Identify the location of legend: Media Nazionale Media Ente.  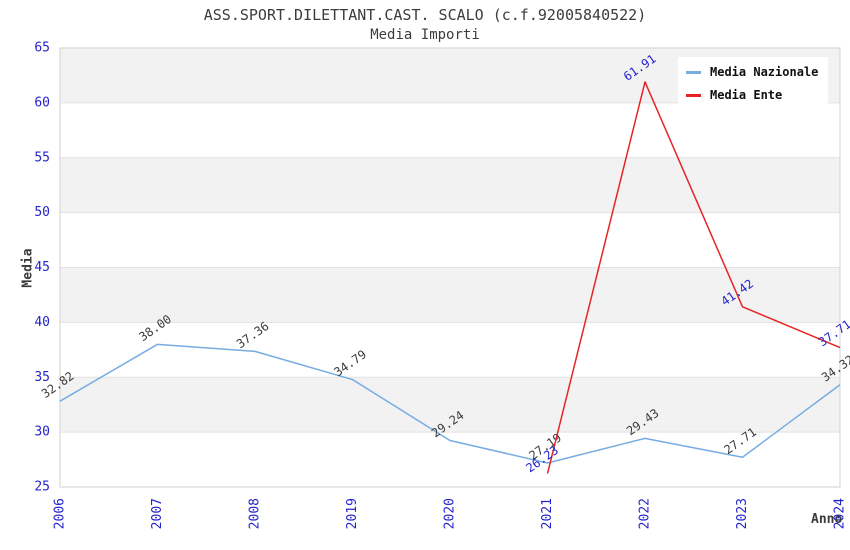
(753, 84).